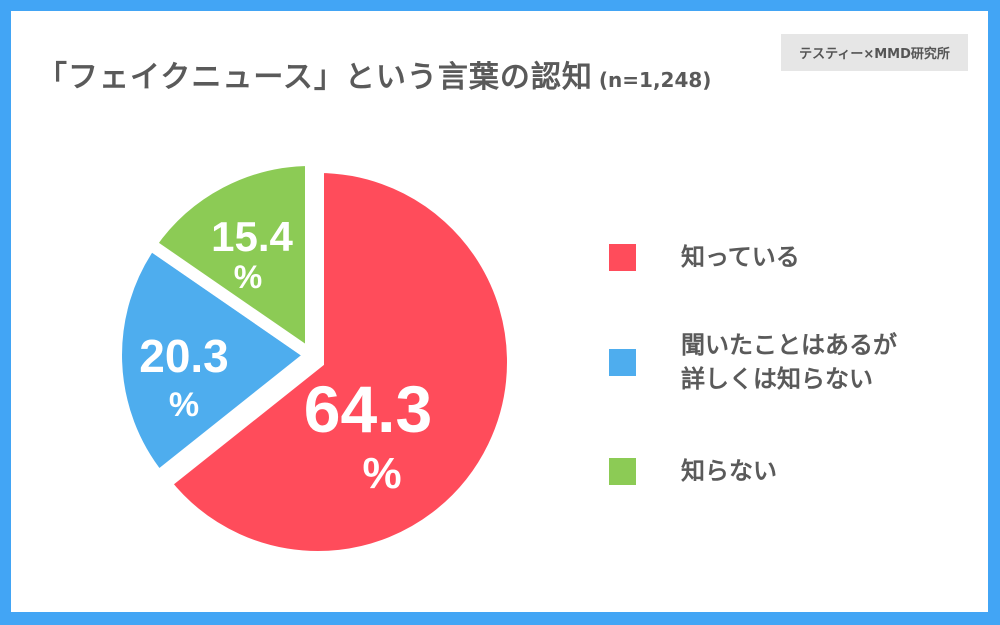  Describe the element at coordinates (655, 80) in the screenshot. I see `sample-size: (n=1,248)` at that location.